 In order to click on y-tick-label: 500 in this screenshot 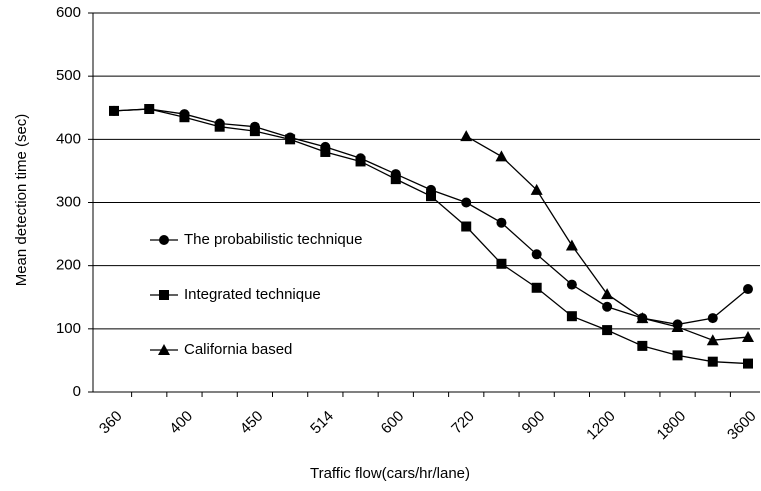, I will do `click(68, 75)`.